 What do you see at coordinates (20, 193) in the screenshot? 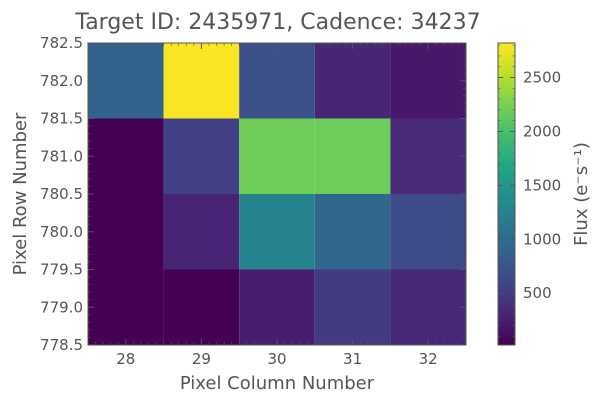
I see `y-axis-label: Pixel Row Number` at bounding box center [20, 193].